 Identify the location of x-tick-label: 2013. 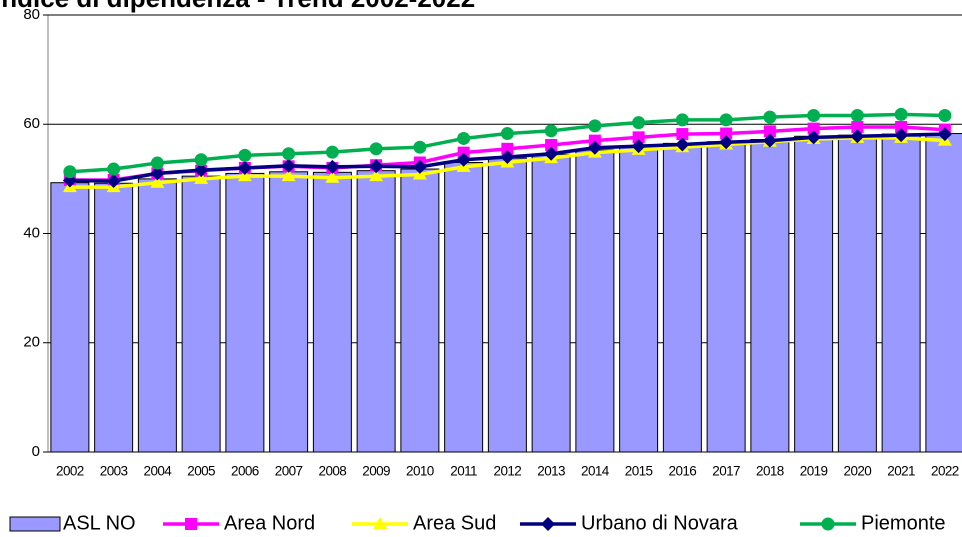
(551, 471).